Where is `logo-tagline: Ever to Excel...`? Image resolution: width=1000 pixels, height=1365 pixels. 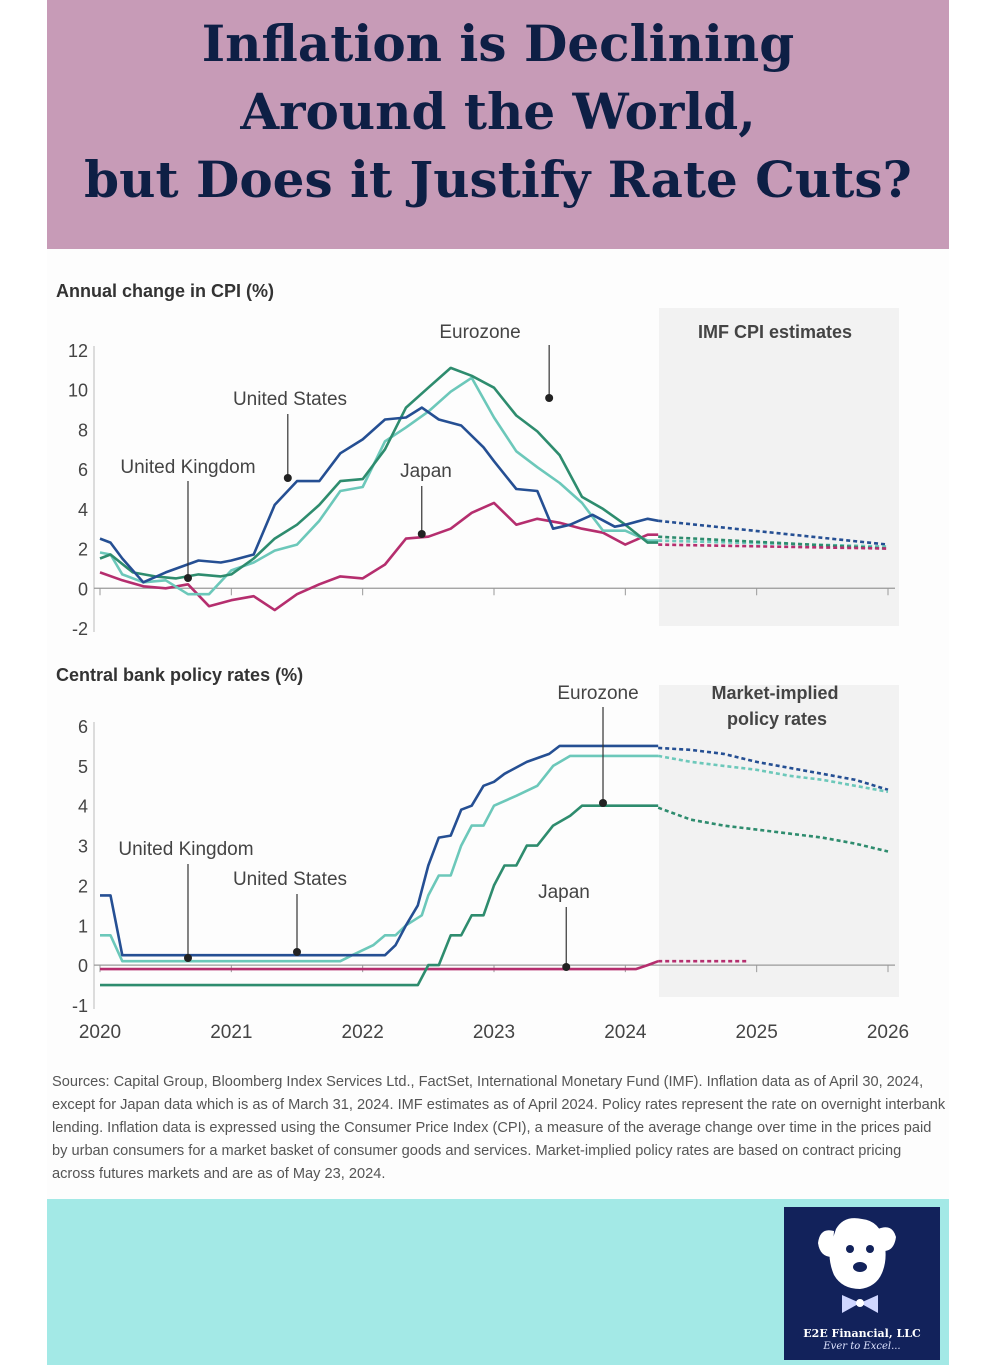
logo-tagline: Ever to Excel... is located at coordinates (862, 1346).